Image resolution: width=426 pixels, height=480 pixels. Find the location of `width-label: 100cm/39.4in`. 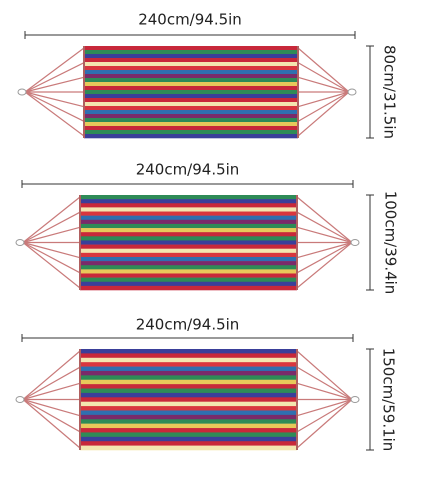

width-label: 100cm/39.4in is located at coordinates (391, 243).